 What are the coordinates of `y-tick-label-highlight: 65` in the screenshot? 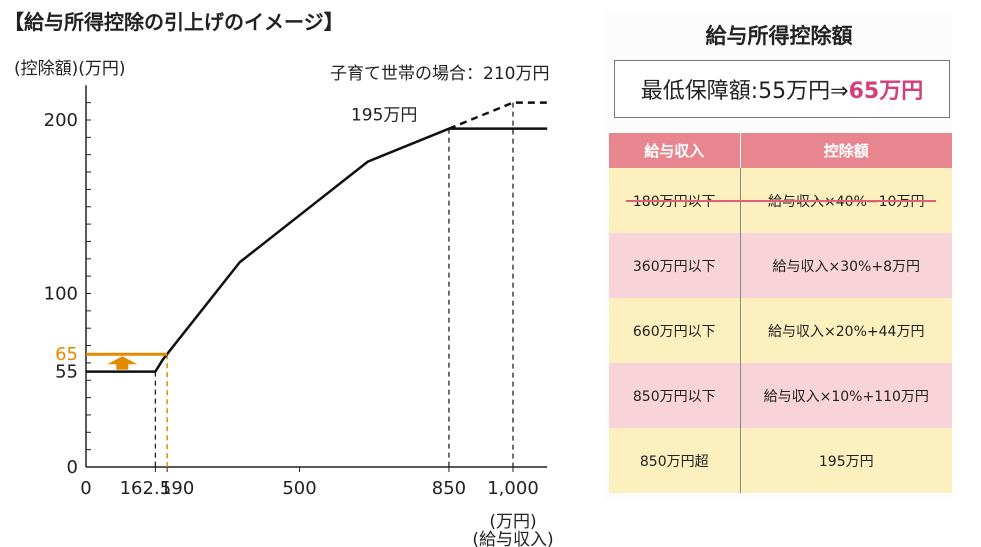 It's located at (66, 354).